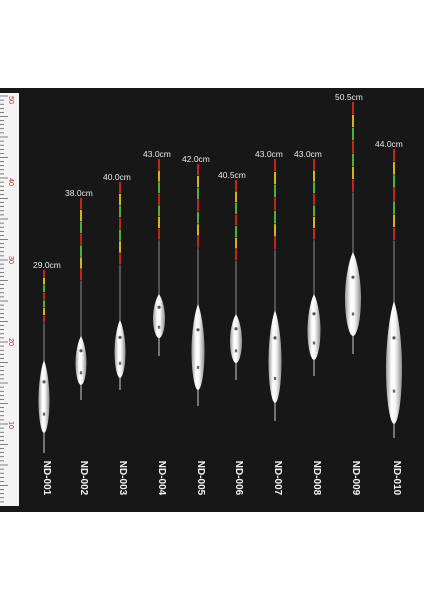 The width and height of the screenshot is (424, 600). Describe the element at coordinates (79, 193) in the screenshot. I see `float-length-label: 38.0cm` at that location.